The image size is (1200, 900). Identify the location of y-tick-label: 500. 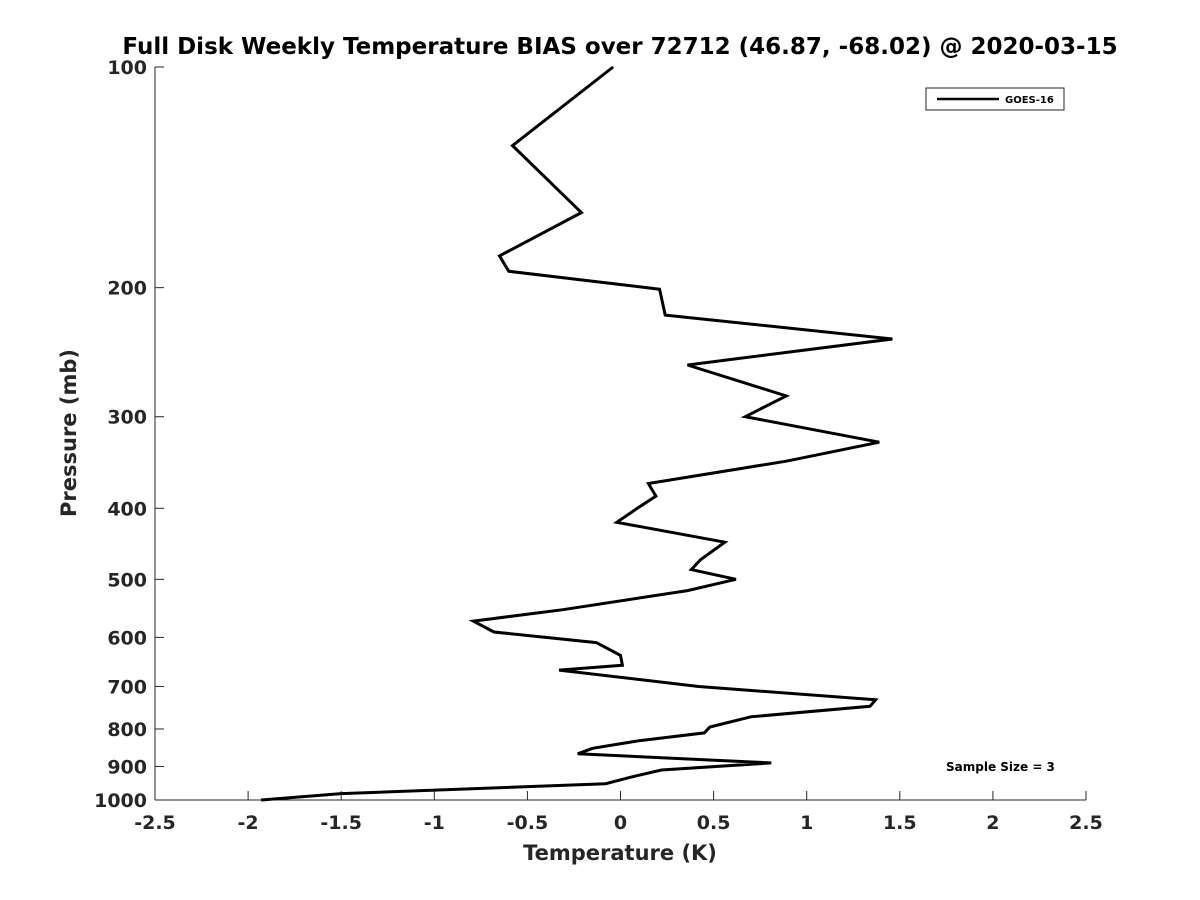
(127, 580).